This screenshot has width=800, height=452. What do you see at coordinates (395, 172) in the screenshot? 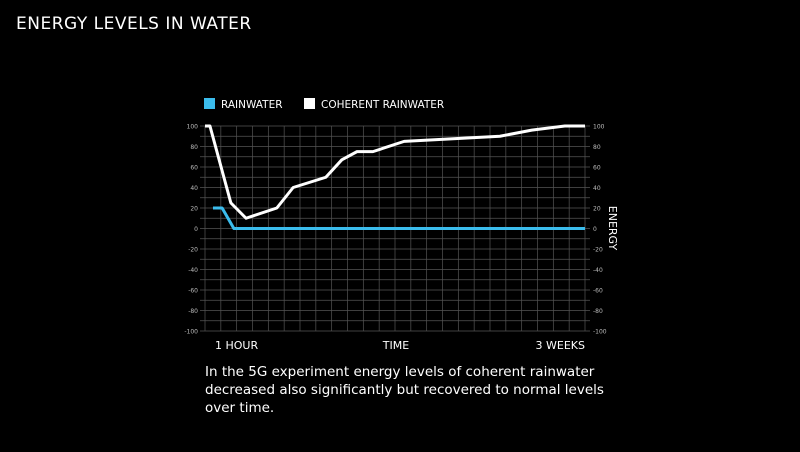
I see `series-line-coherent-rainwater` at bounding box center [395, 172].